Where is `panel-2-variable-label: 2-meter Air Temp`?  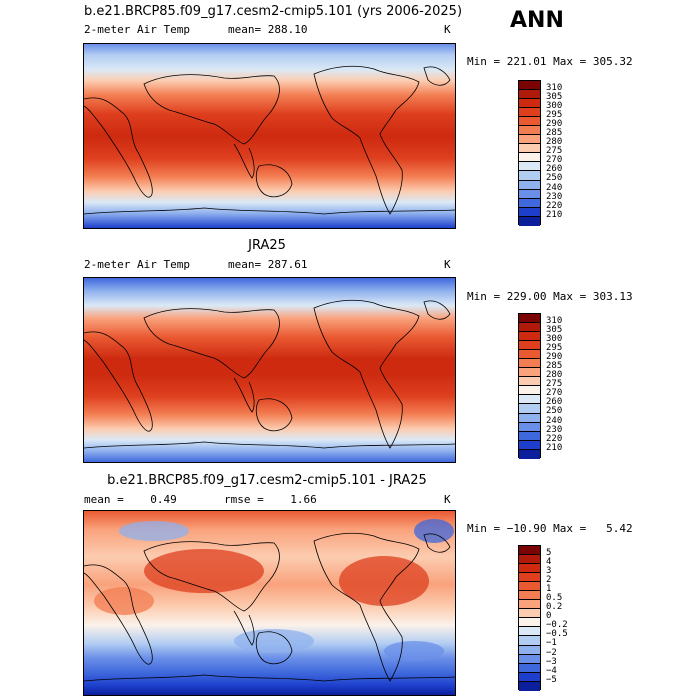 panel-2-variable-label: 2-meter Air Temp is located at coordinates (137, 264).